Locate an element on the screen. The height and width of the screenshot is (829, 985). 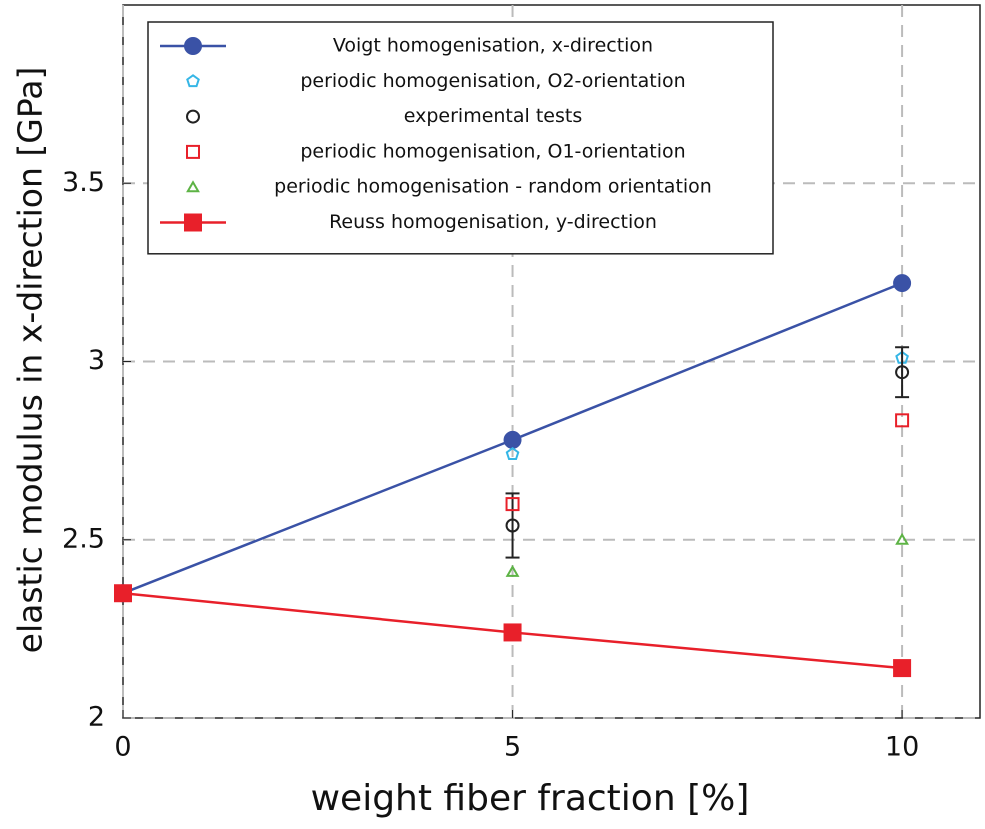
x-tick-label: 0 is located at coordinates (122, 747).